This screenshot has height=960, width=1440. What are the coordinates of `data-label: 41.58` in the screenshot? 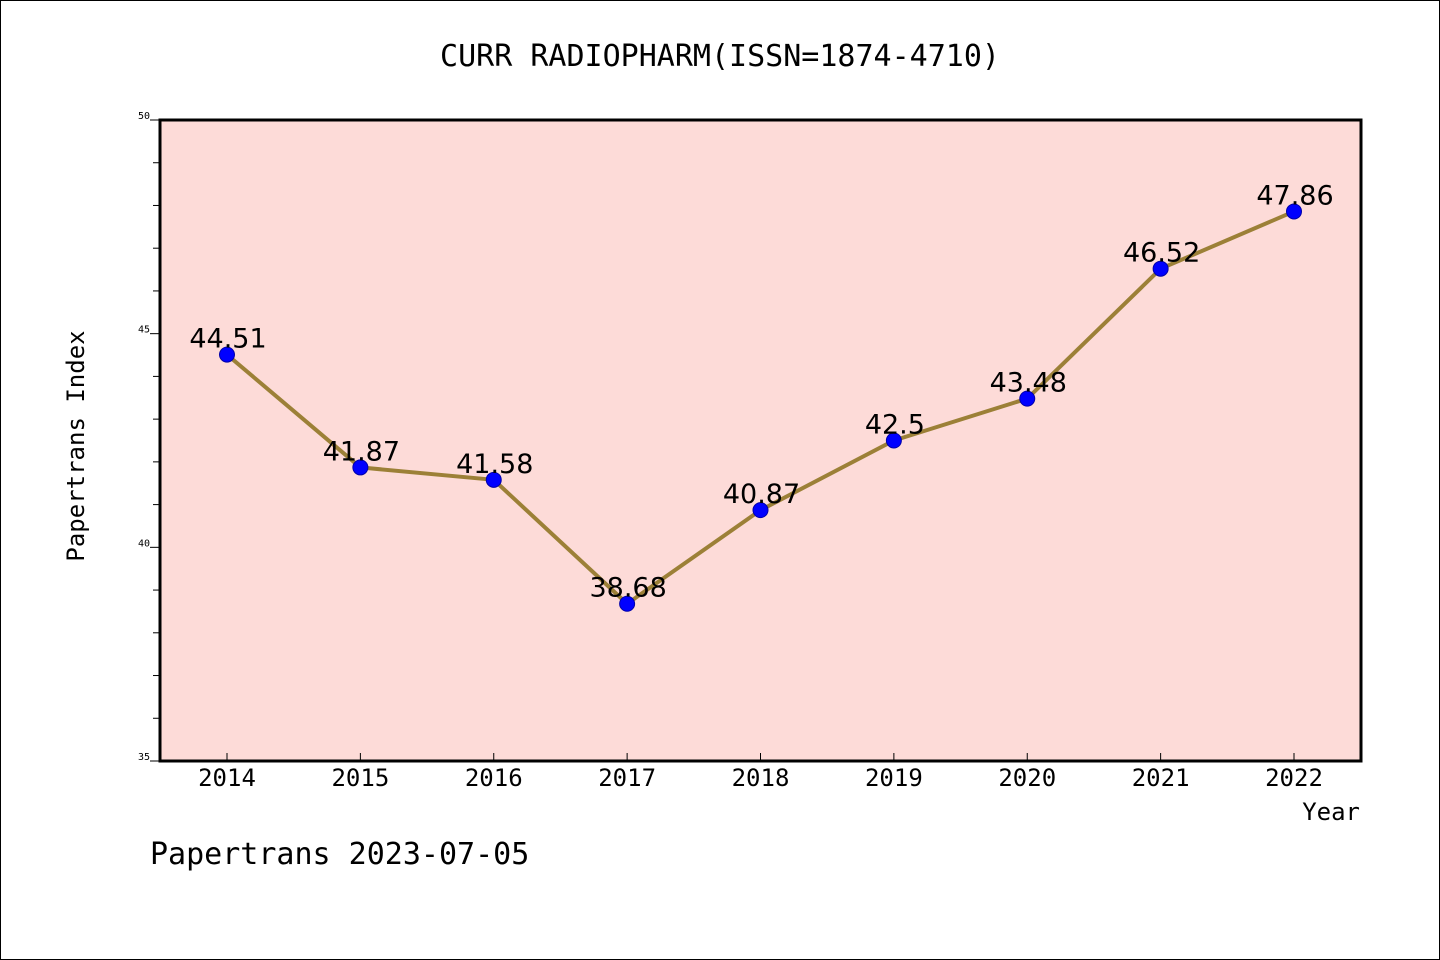 It's located at (494, 464).